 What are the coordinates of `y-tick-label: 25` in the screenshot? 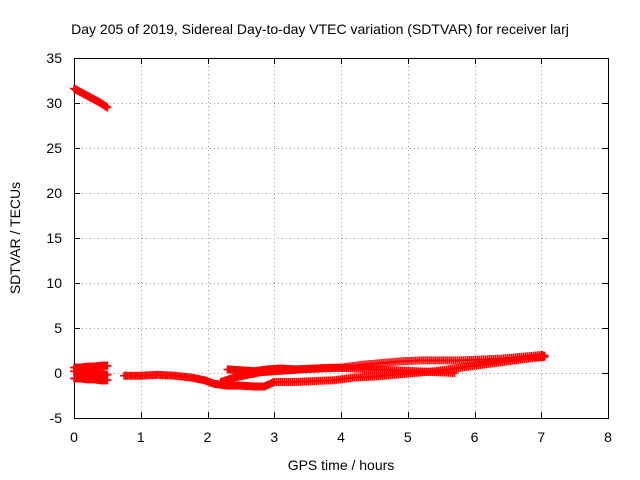 It's located at (54, 148).